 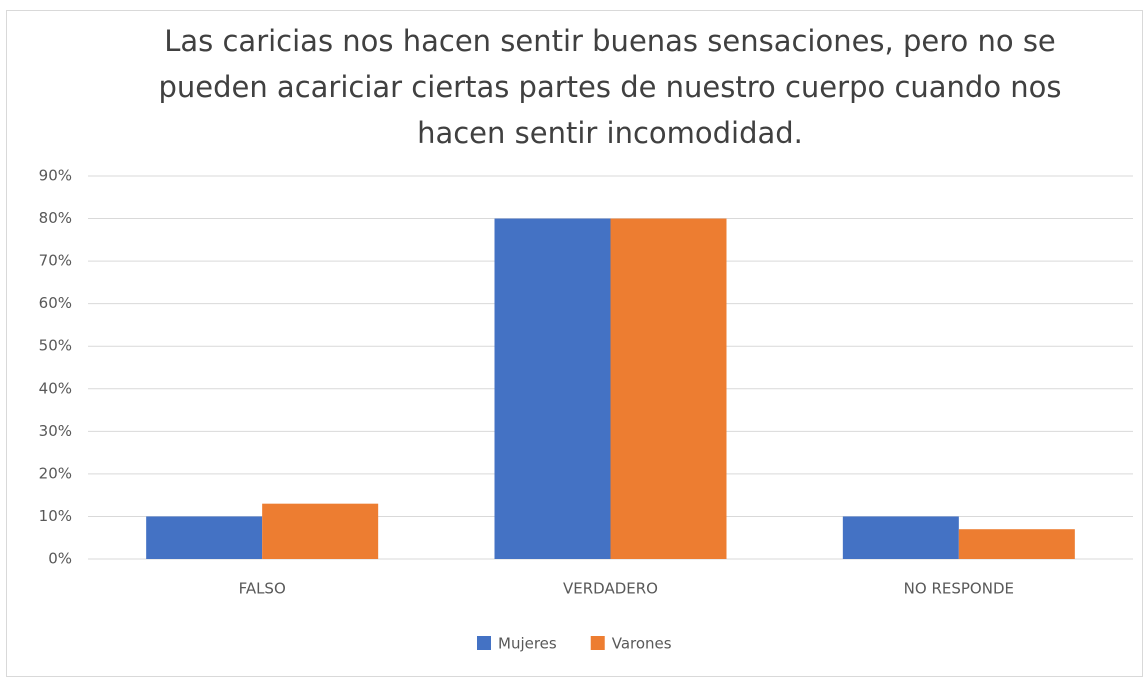 I want to click on legend-label: Varones, so click(x=642, y=644).